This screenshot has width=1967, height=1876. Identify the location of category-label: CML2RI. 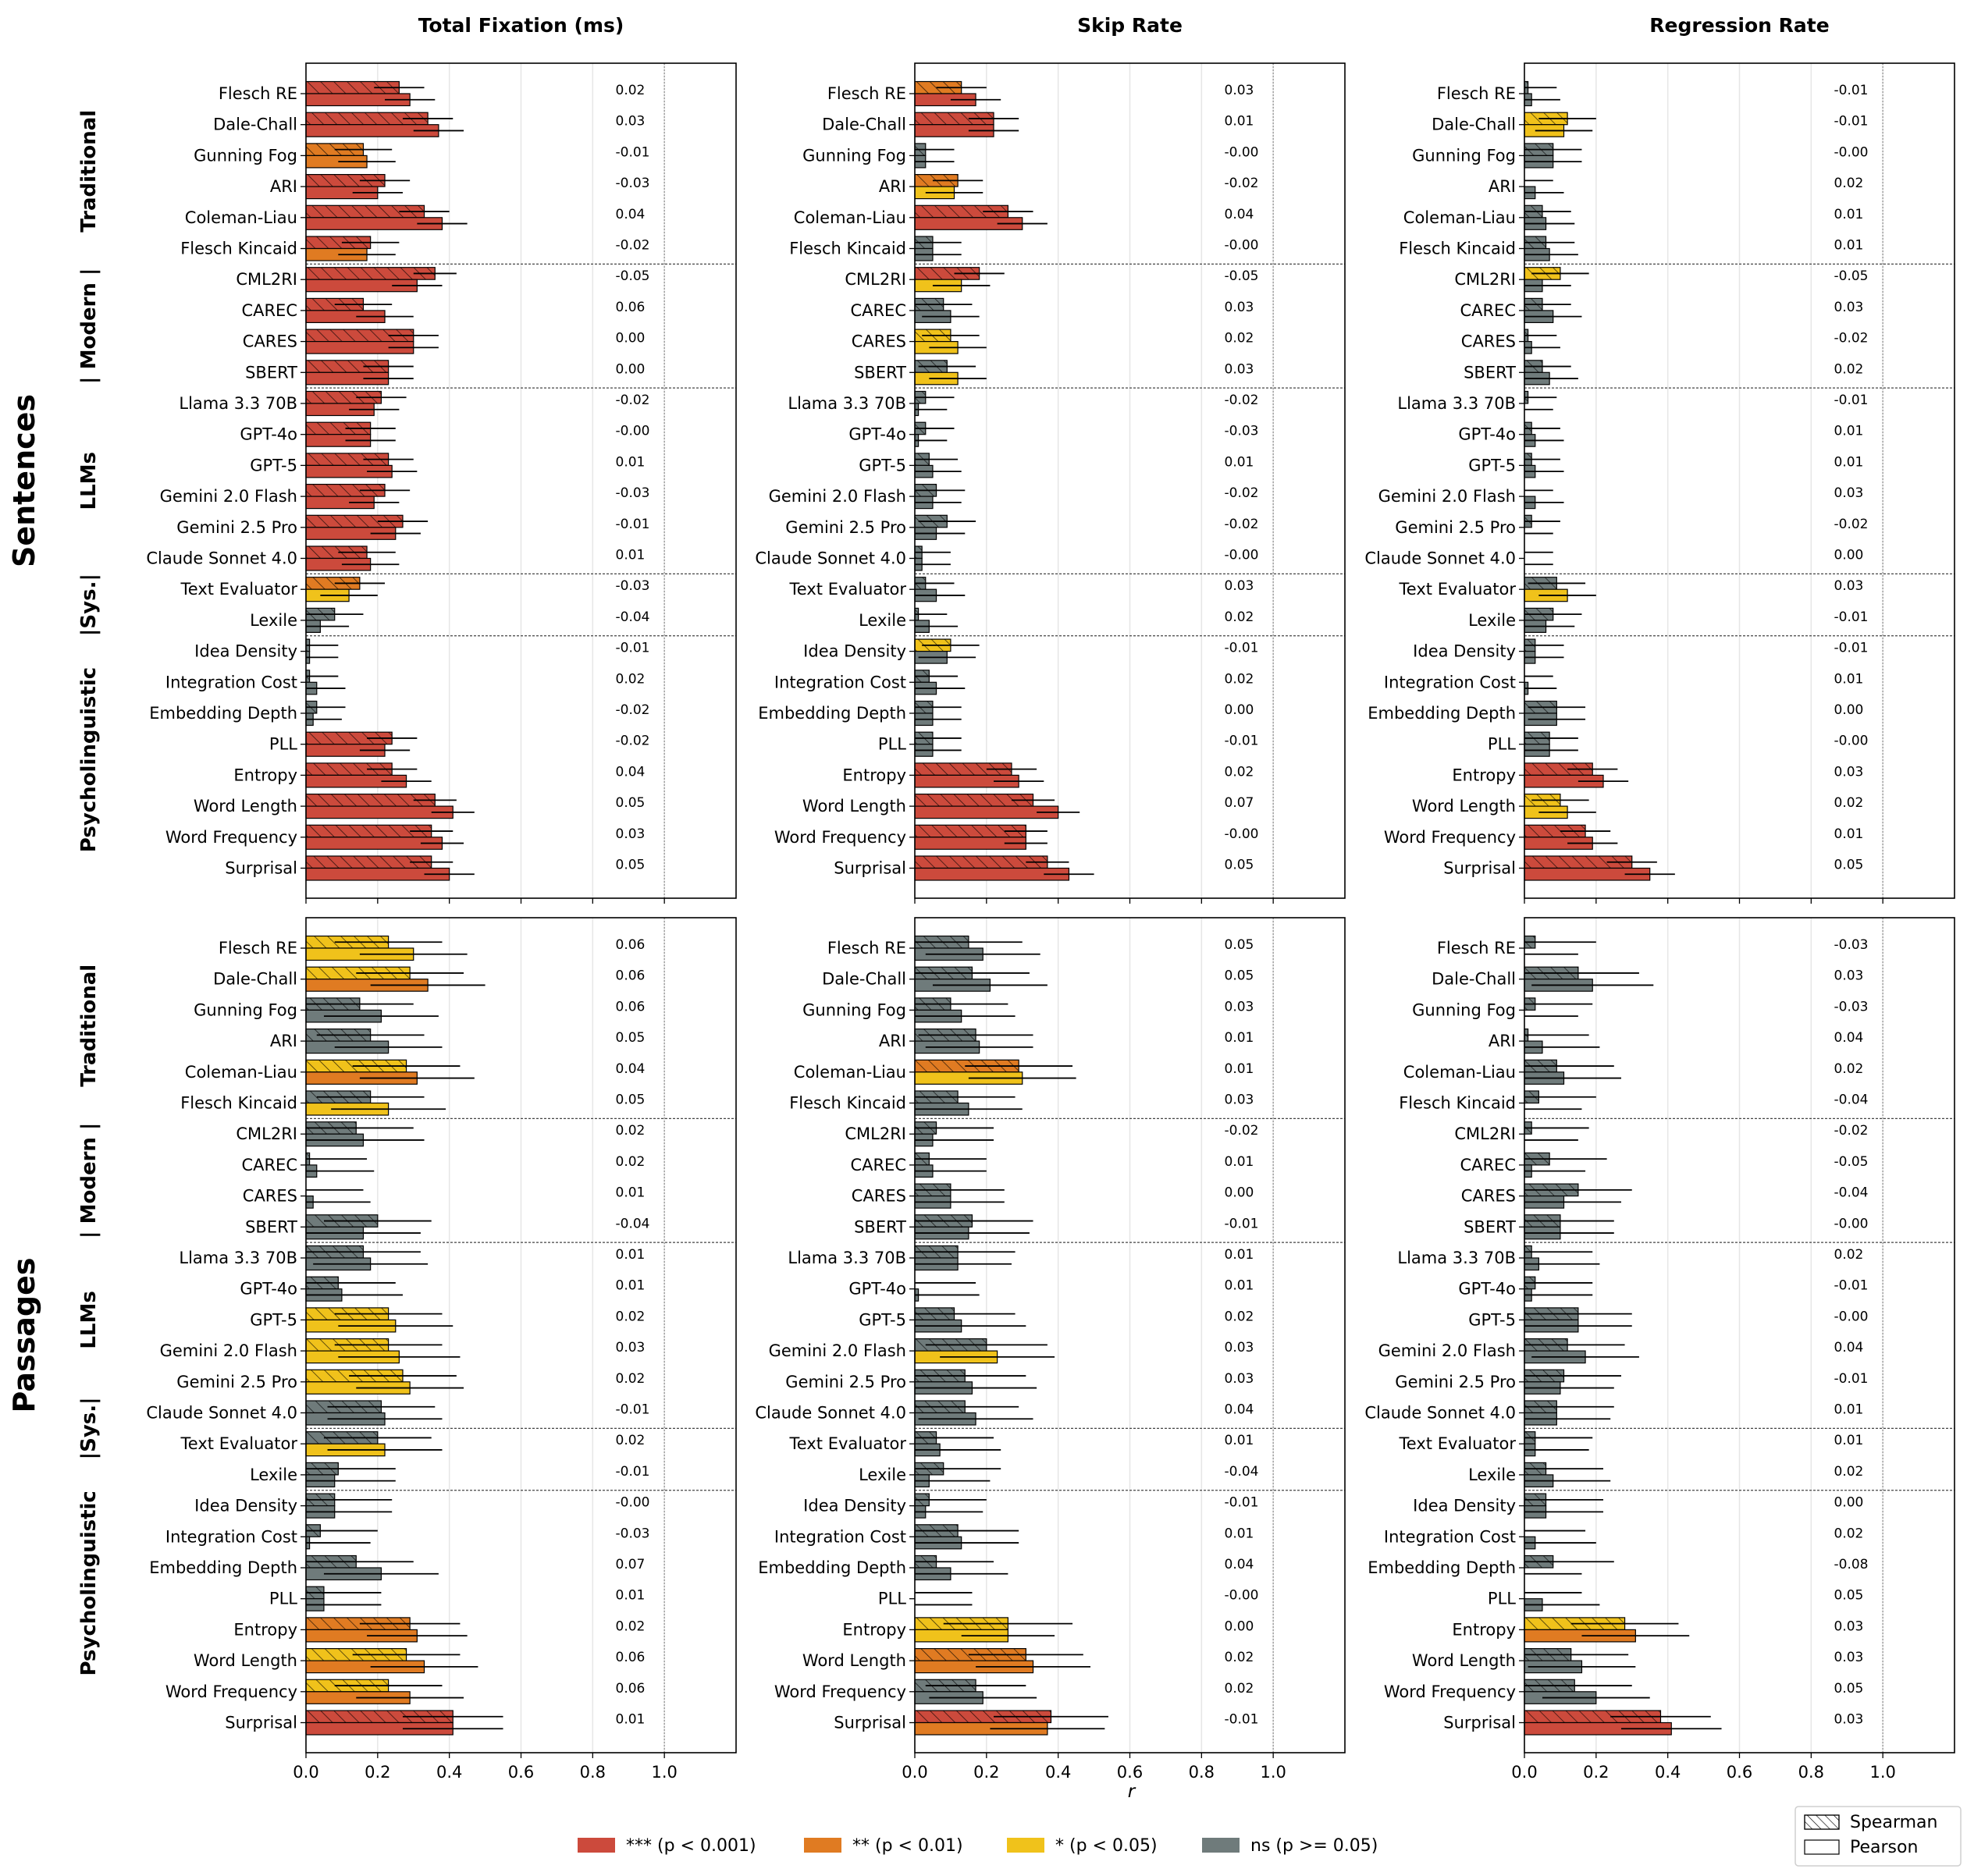
(876, 1134).